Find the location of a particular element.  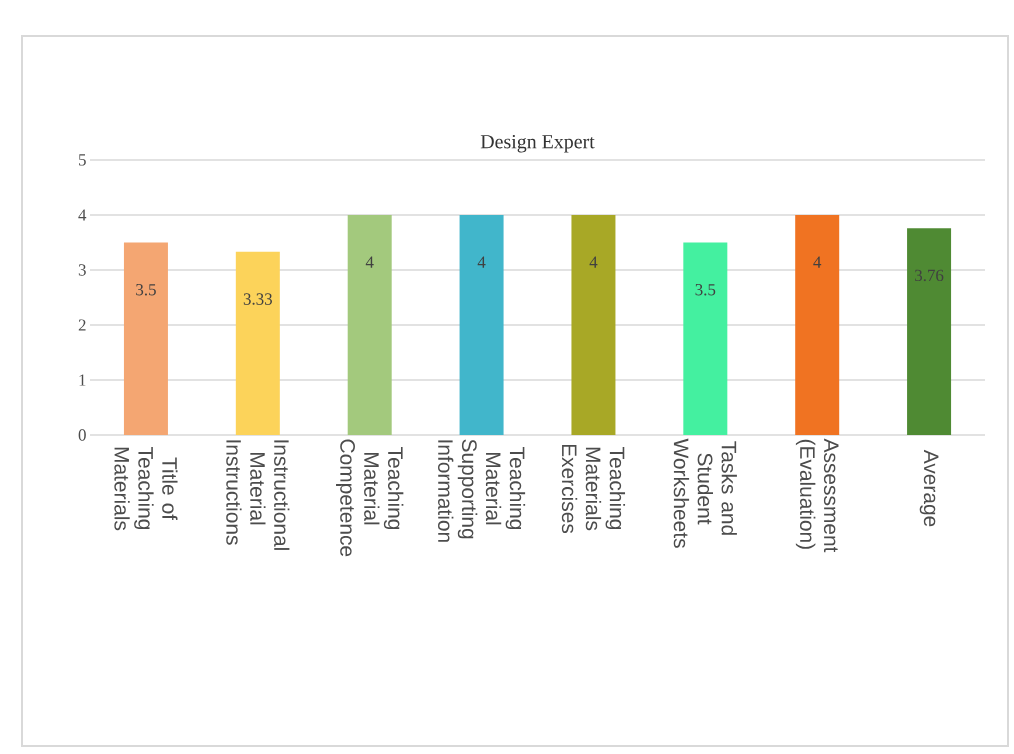

y-tick-label: 3 is located at coordinates (82, 270).